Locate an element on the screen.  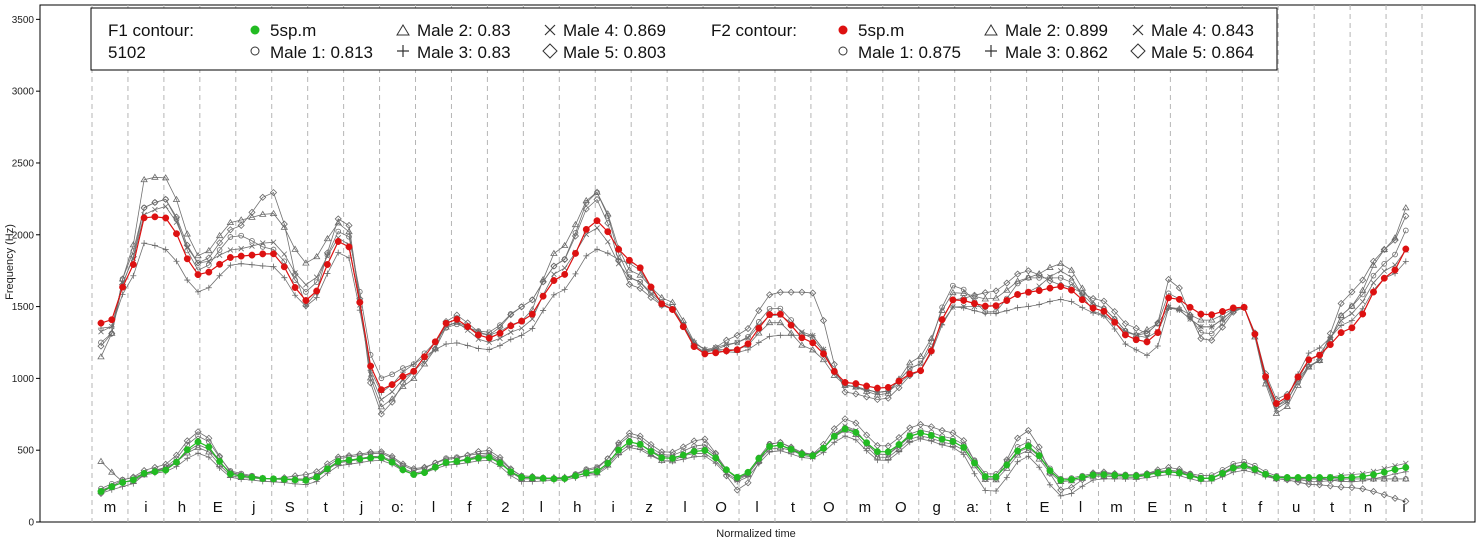
phone-label: z is located at coordinates (649, 507).